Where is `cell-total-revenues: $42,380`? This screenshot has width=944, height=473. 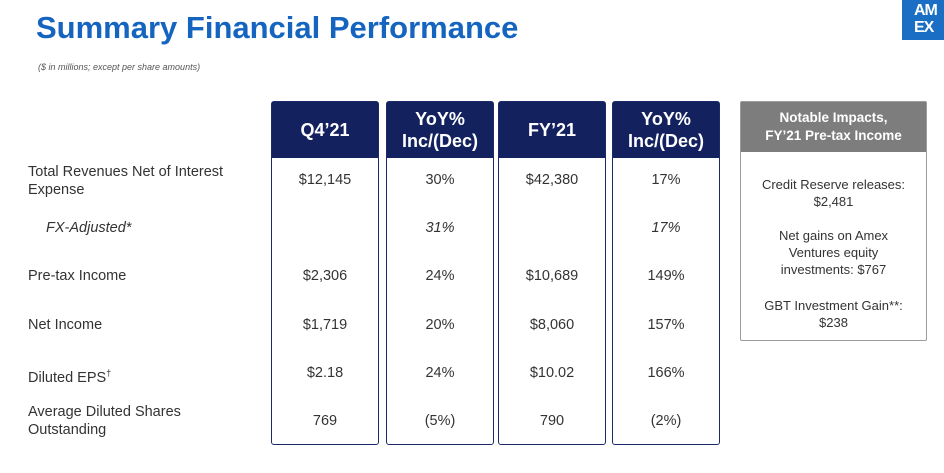 cell-total-revenues: $42,380 is located at coordinates (552, 180).